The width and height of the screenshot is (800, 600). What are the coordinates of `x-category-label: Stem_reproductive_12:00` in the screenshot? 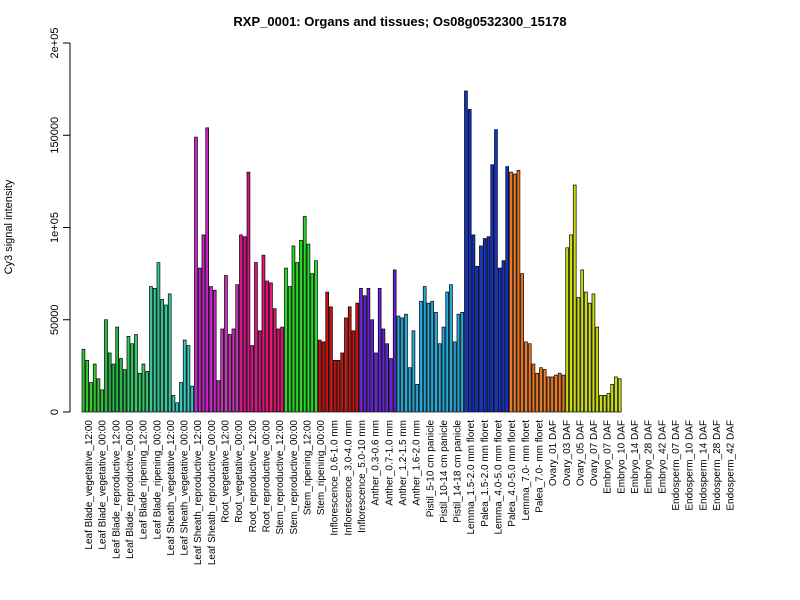 It's located at (280, 477).